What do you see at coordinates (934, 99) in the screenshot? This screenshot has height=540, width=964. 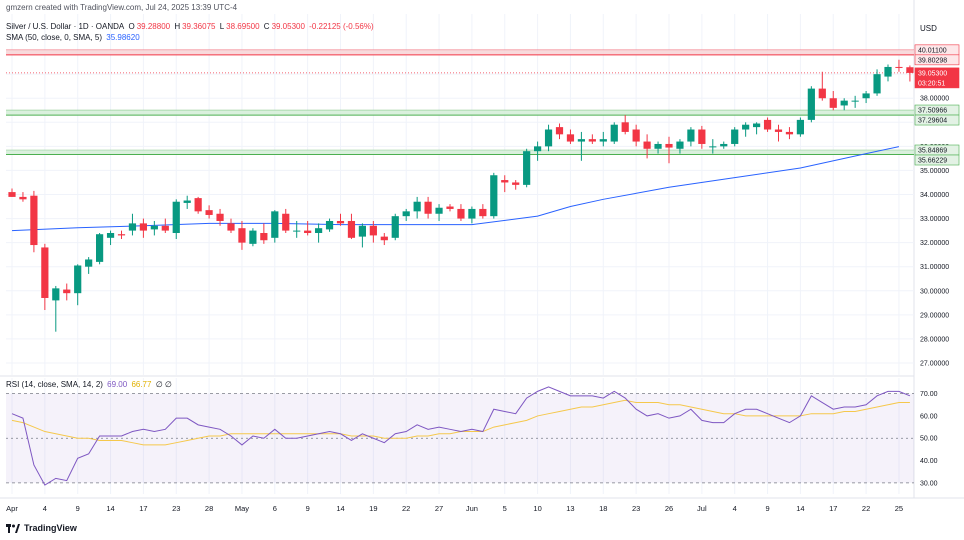 I see `price-tick-label: 38.00000` at bounding box center [934, 99].